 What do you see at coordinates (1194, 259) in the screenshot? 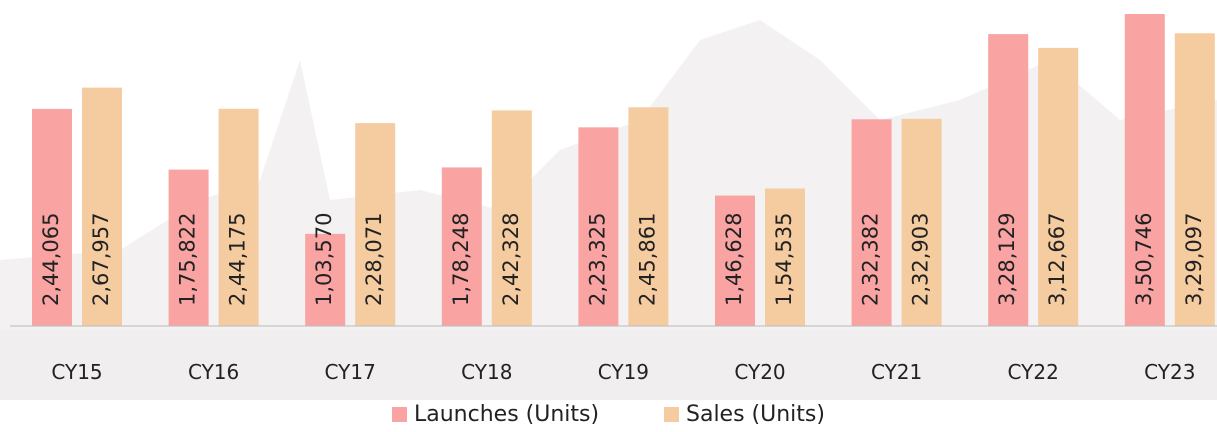
I see `value-label: 3,29,097` at bounding box center [1194, 259].